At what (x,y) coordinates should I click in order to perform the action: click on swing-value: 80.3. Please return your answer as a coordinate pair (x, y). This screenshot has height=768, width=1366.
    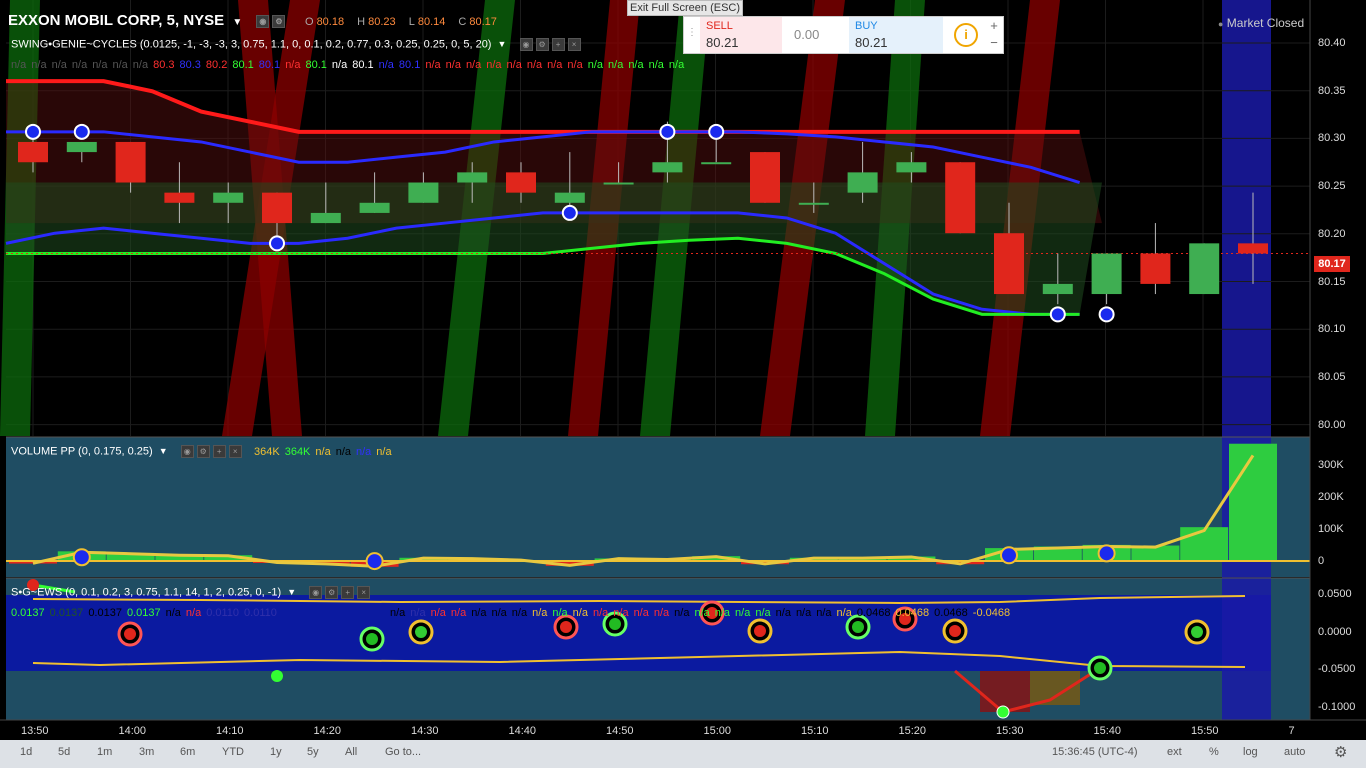
    Looking at the image, I should click on (190, 65).